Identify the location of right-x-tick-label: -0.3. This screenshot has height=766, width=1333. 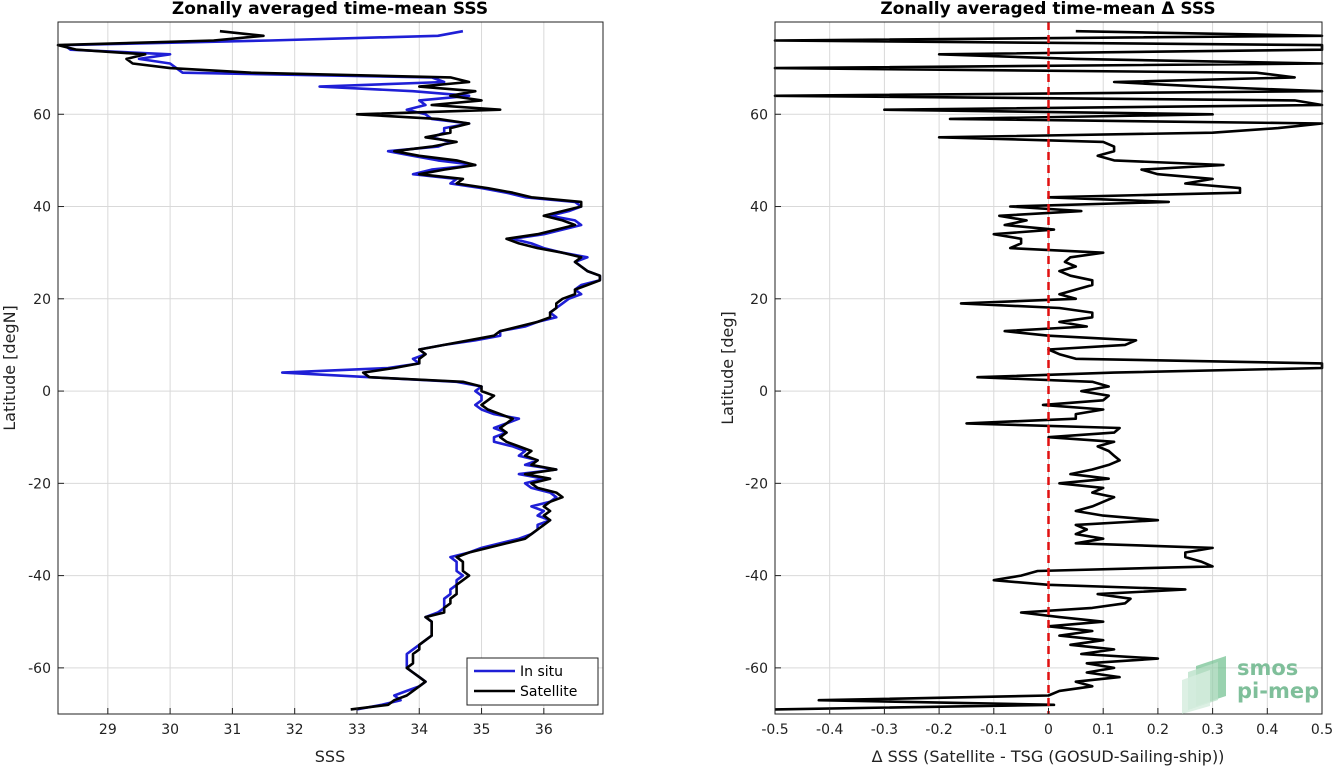
(884, 730).